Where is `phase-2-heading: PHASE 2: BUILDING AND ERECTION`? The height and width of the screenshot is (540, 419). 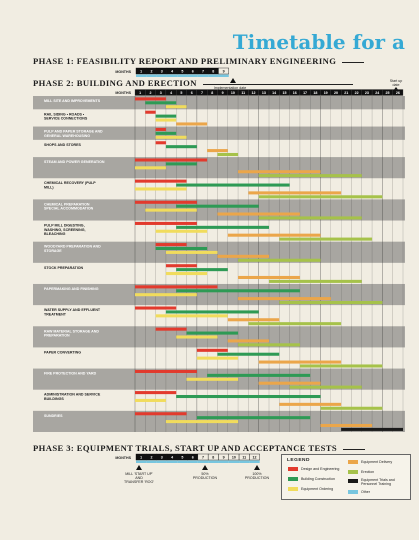
phase-2-heading: PHASE 2: BUILDING AND ERECTION is located at coordinates (193, 83).